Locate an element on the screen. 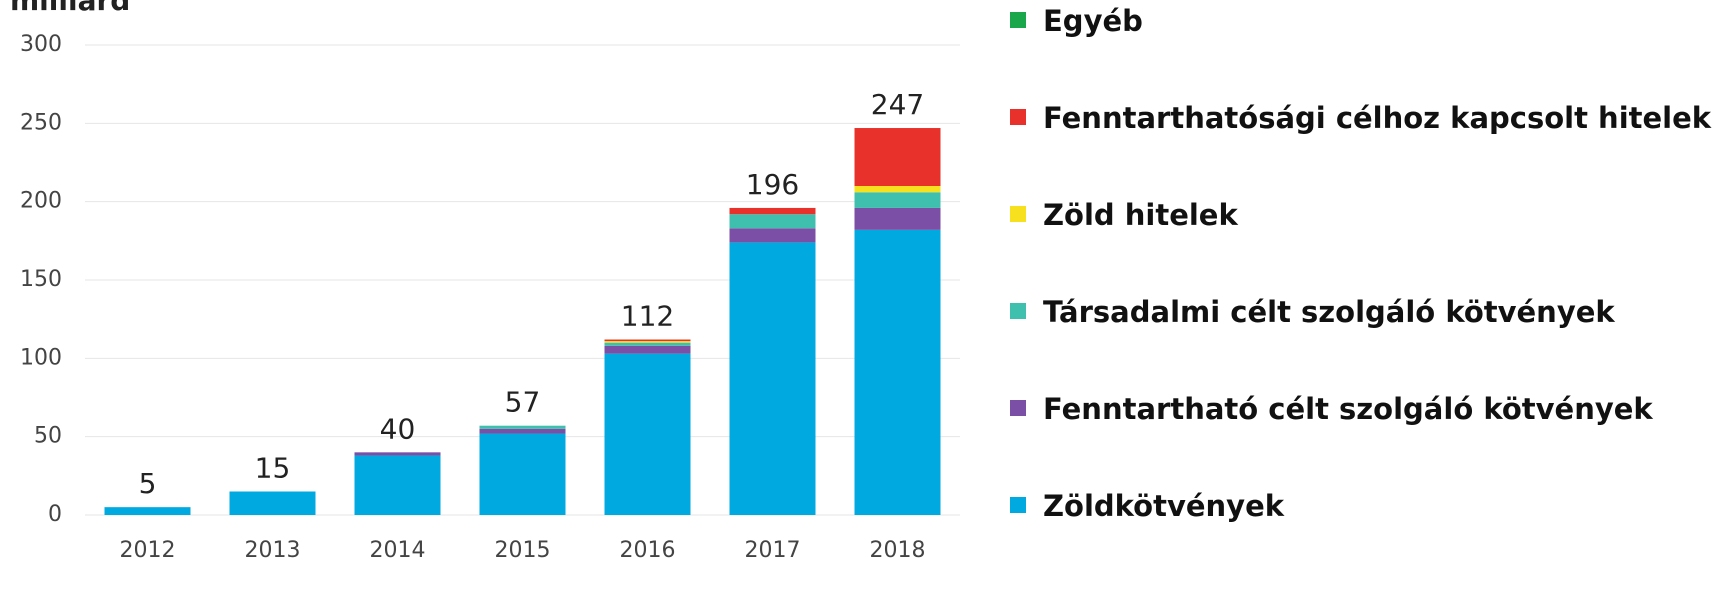 The image size is (1717, 614). x-tick-label: 2015 is located at coordinates (523, 550).